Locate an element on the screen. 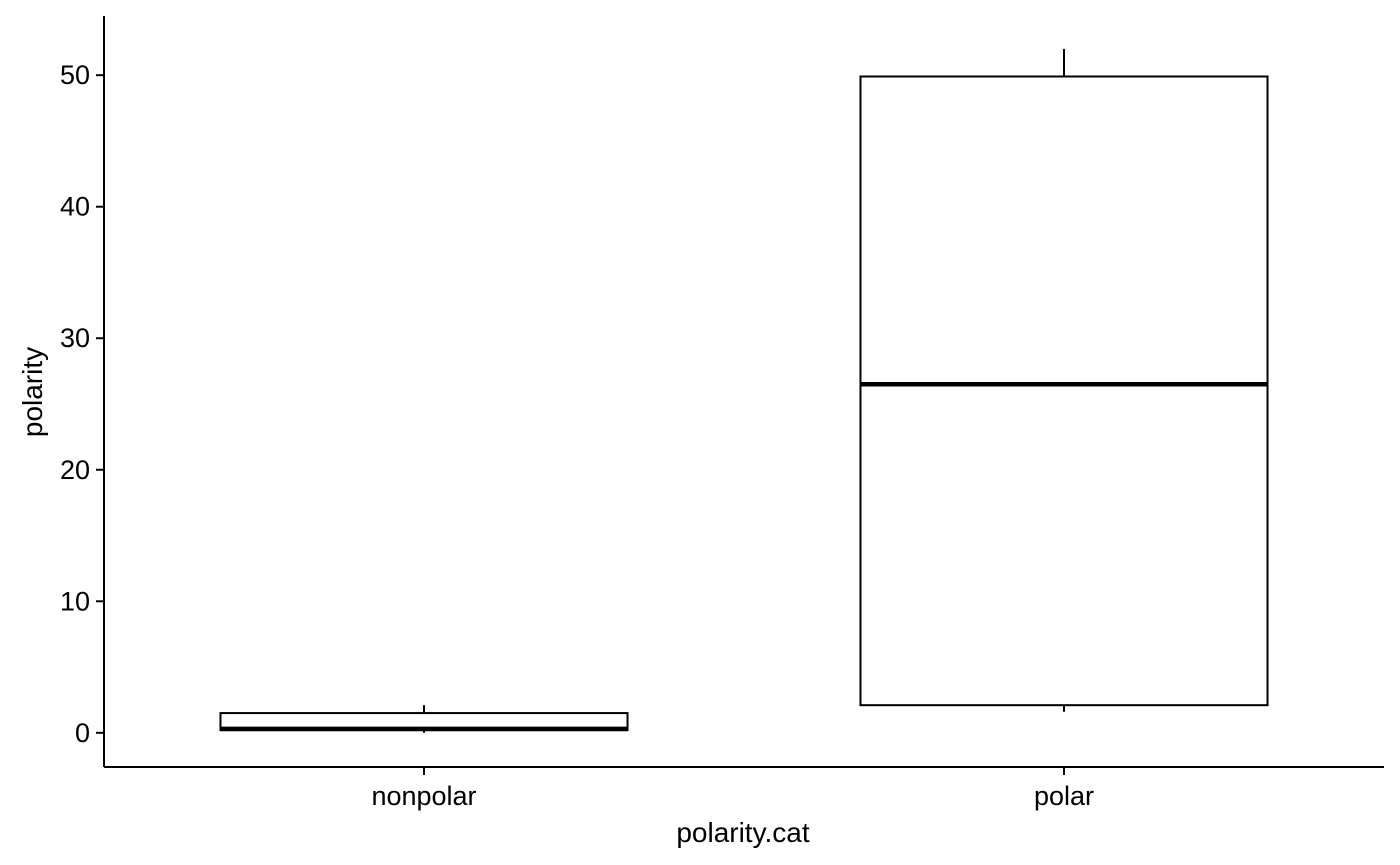  y-axis-title: polarity is located at coordinates (32, 392).